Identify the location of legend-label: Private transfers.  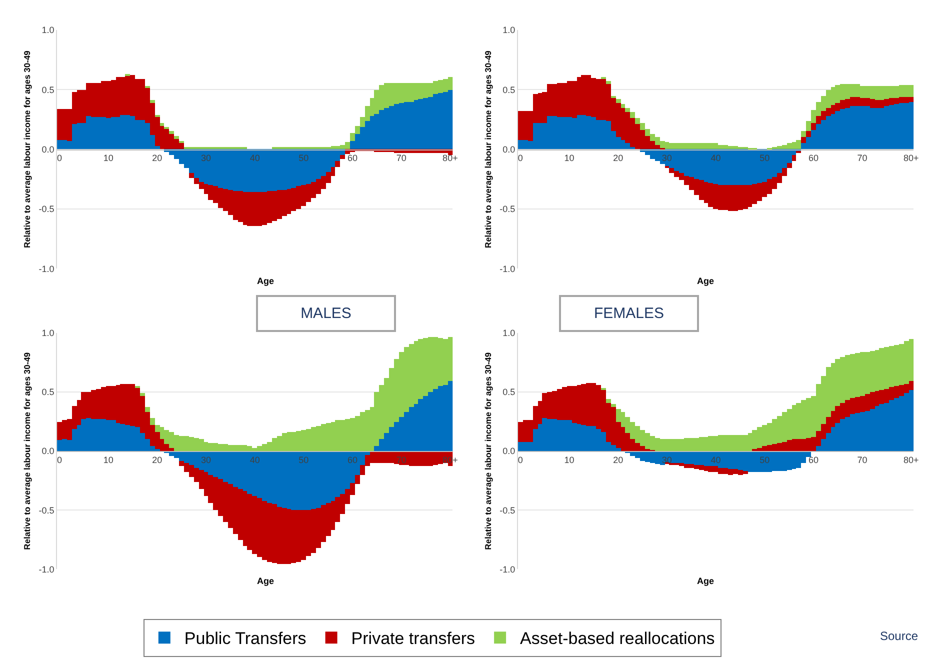
(413, 638).